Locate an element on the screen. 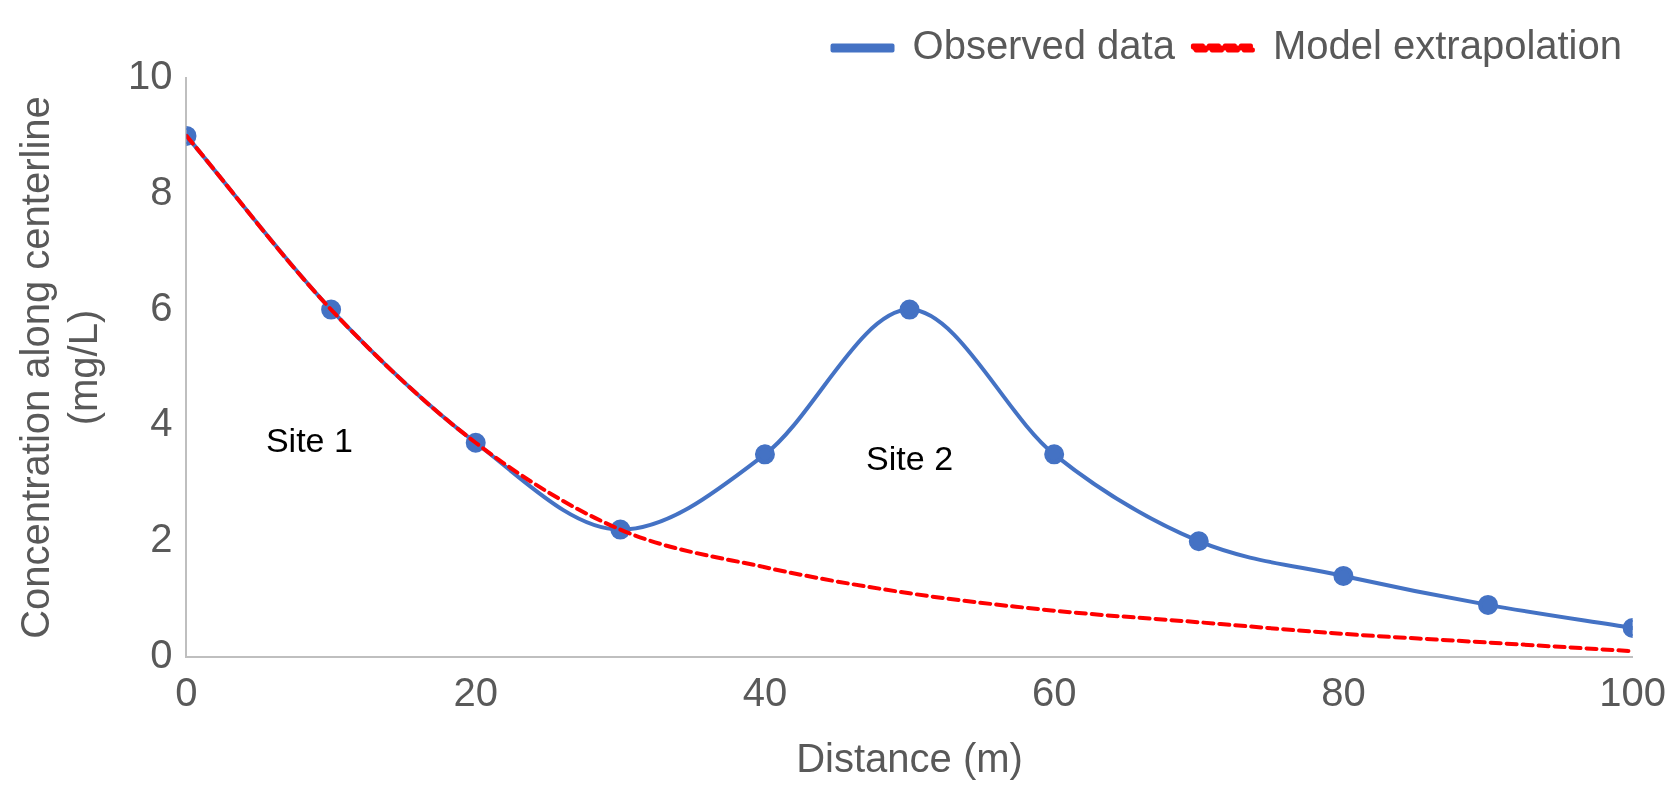 This screenshot has width=1680, height=799. y-tick-label: 8 is located at coordinates (161, 190).